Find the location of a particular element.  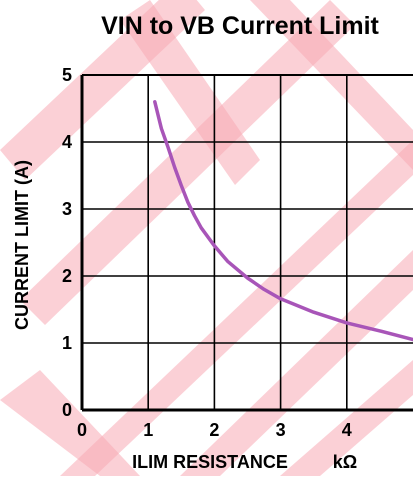

y-tick-labels: 0 1 2 3 4 5 is located at coordinates (67, 242).